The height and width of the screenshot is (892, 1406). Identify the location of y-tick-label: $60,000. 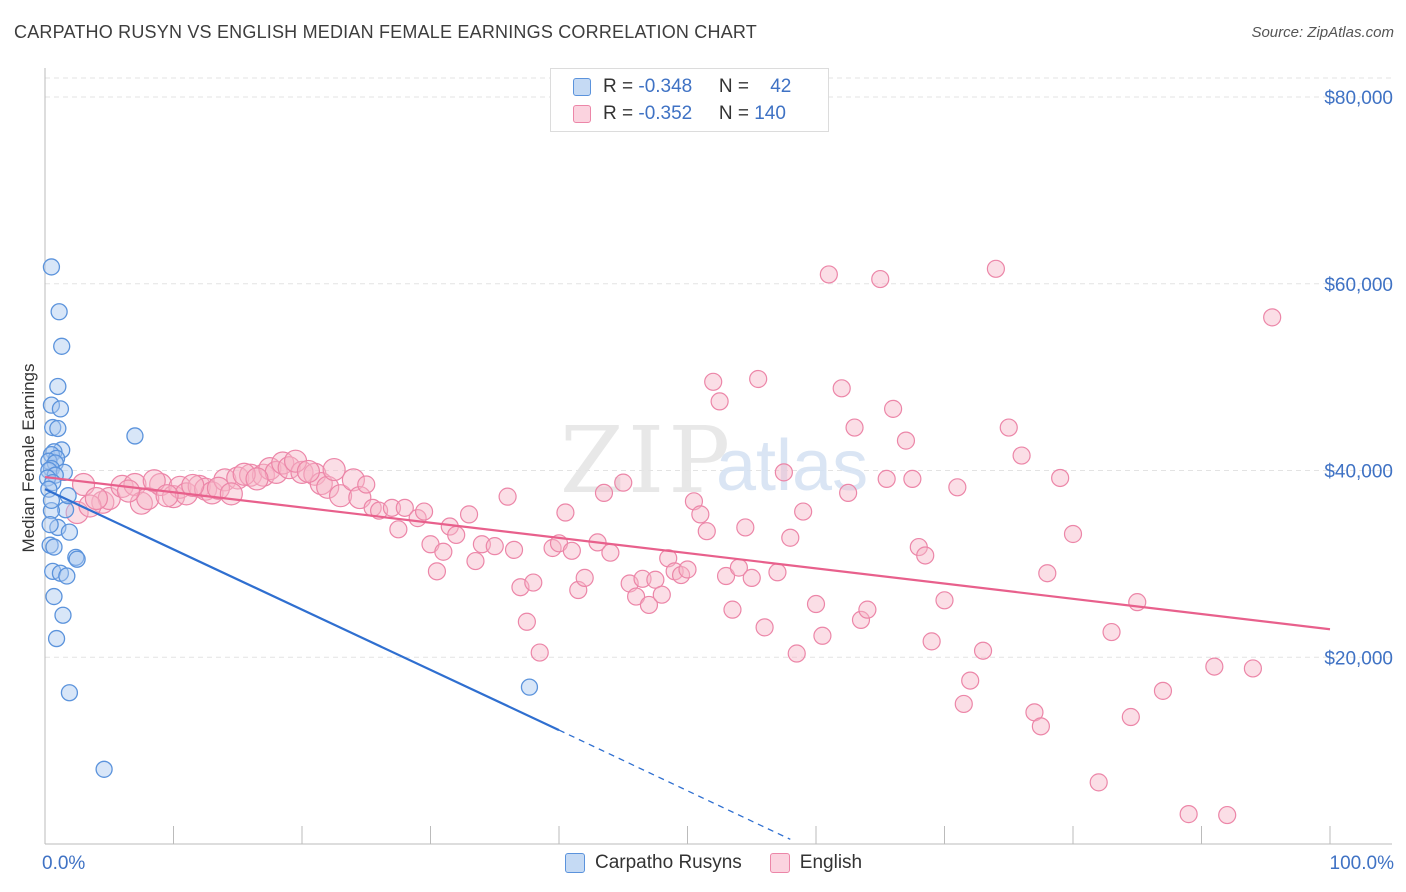
(1358, 285).